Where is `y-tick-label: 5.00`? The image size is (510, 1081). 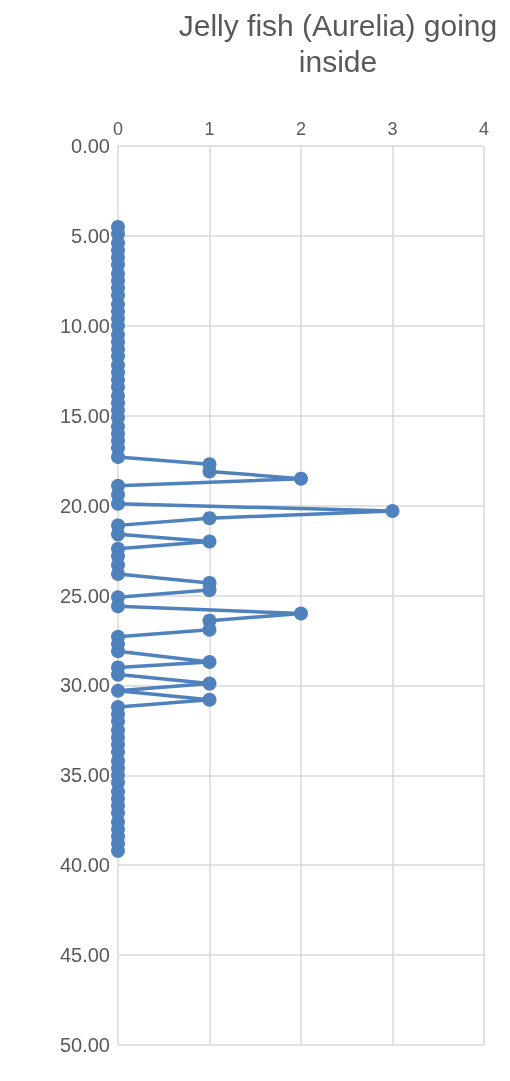 y-tick-label: 5.00 is located at coordinates (90, 235).